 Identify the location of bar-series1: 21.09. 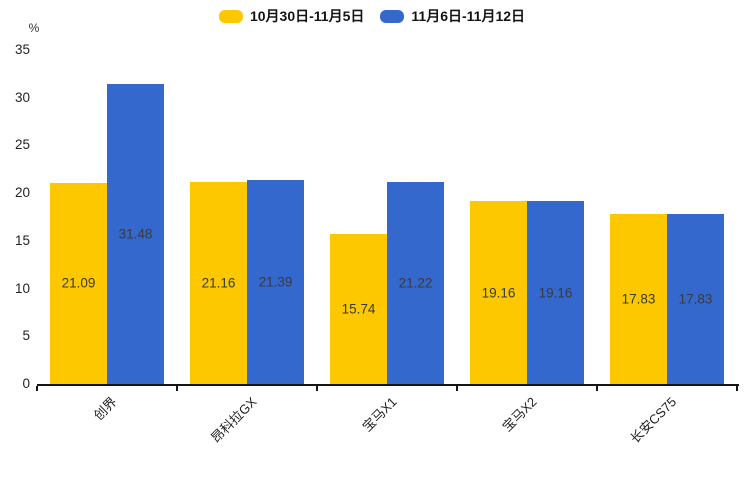
(78, 283).